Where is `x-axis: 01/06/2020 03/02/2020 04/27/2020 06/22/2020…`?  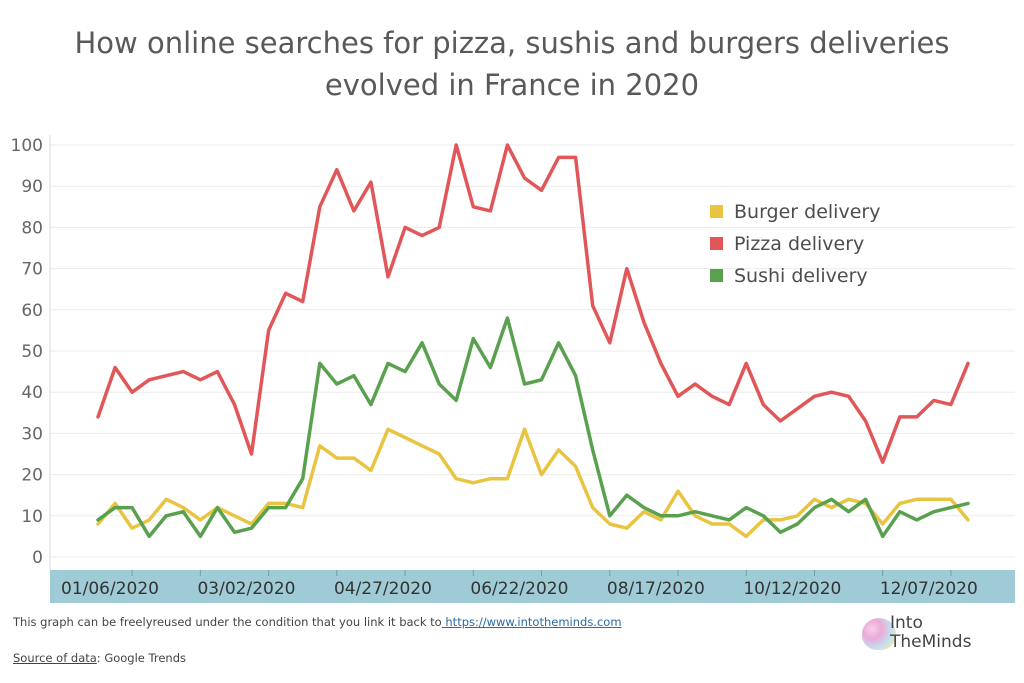
x-axis: 01/06/2020 03/02/2020 04/27/2020 06/22/2020… is located at coordinates (519, 584).